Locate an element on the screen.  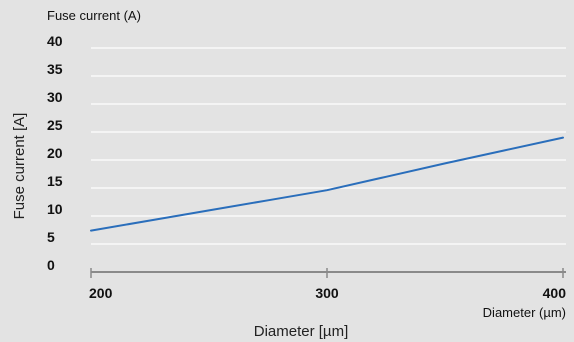
x-unit-label: Diameter (µm) is located at coordinates (524, 312).